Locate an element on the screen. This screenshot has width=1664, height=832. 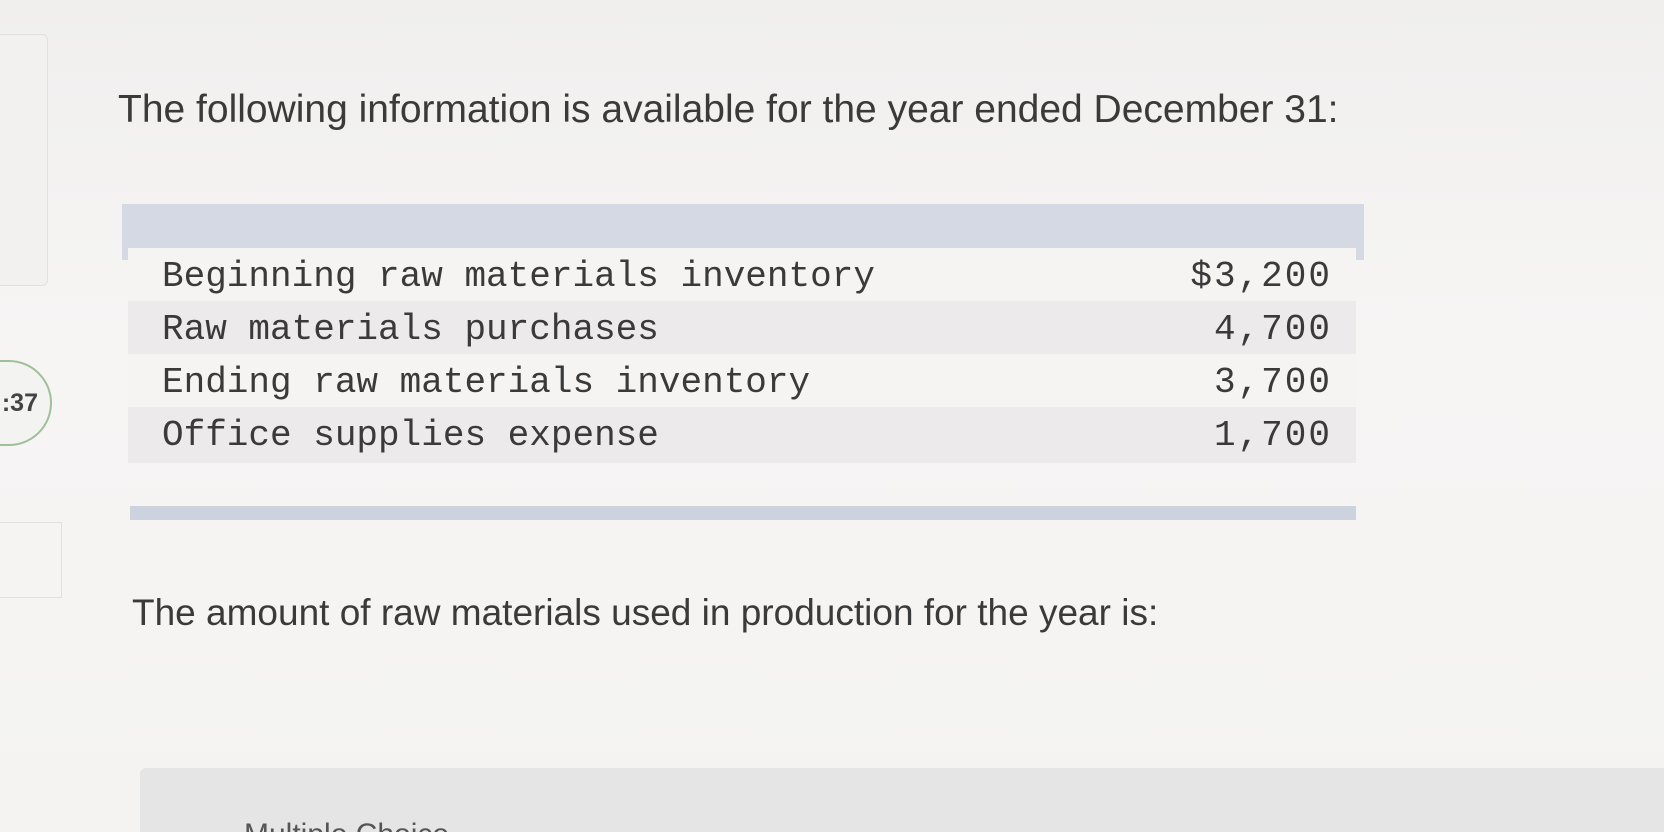
row-label: Ending raw materials inventory is located at coordinates (486, 382).